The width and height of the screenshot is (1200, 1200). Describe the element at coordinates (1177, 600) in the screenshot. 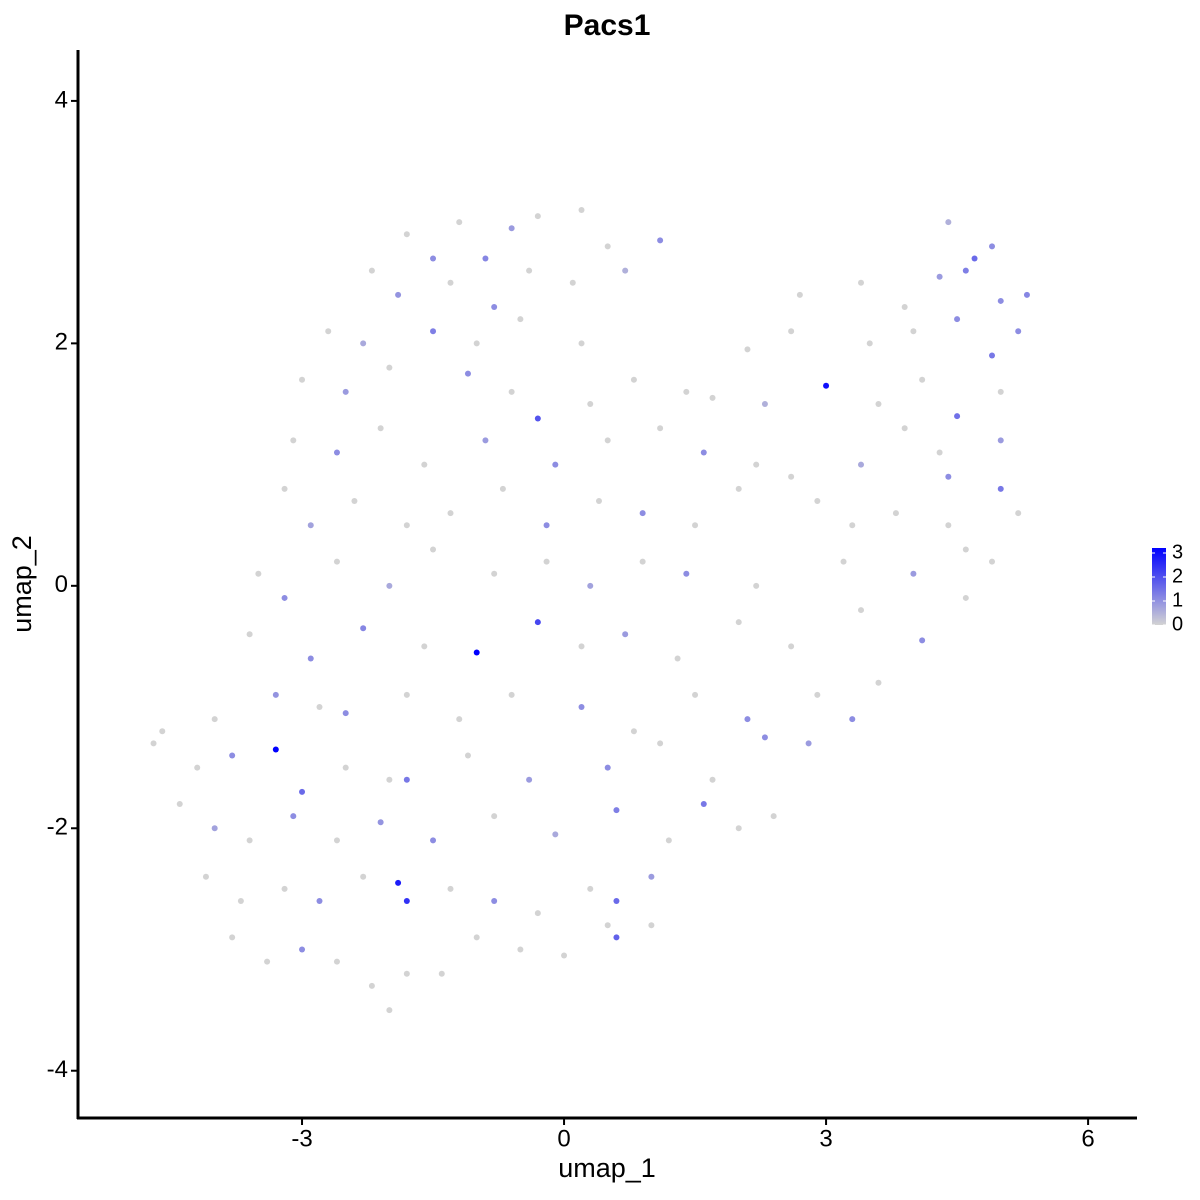

I see `colorbar-label: 1` at that location.